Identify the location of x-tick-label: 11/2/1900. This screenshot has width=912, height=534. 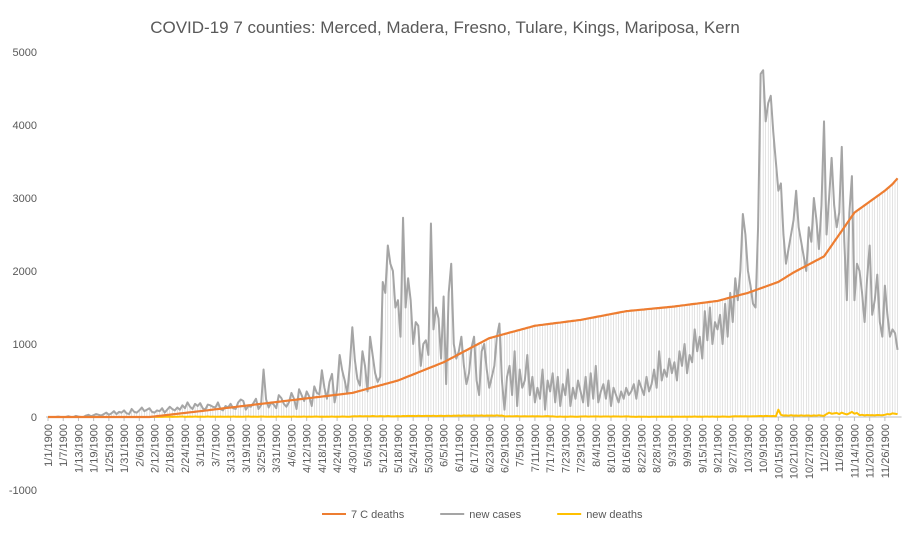
(825, 448).